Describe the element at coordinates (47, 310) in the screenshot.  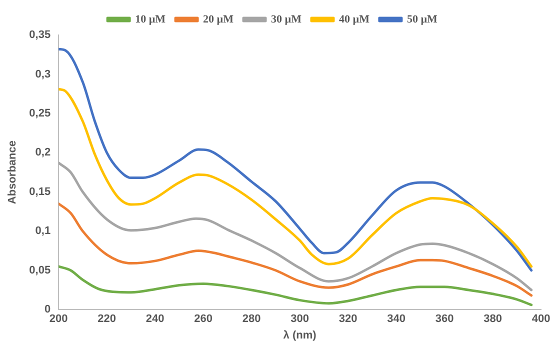
I see `y-tick-label: 0` at that location.